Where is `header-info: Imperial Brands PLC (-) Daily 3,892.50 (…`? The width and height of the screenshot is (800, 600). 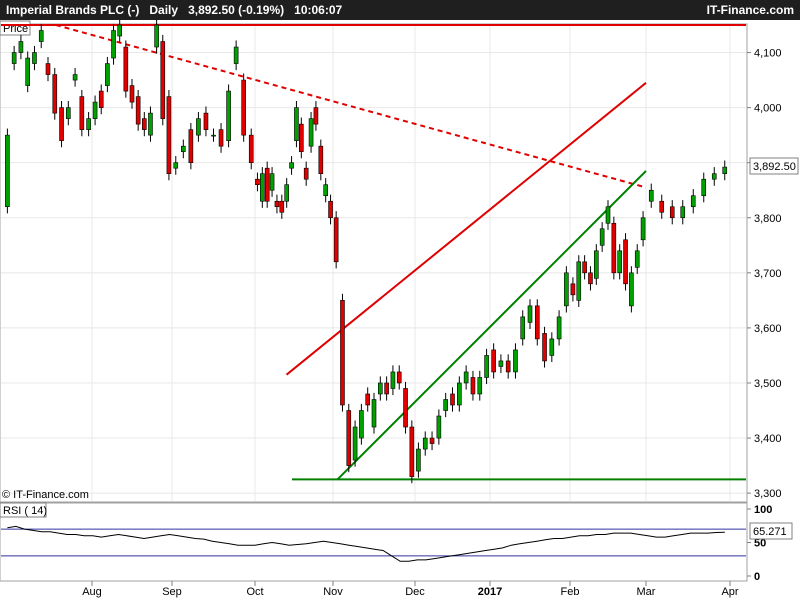
header-info: Imperial Brands PLC (-) Daily 3,892.50 (… is located at coordinates (174, 10).